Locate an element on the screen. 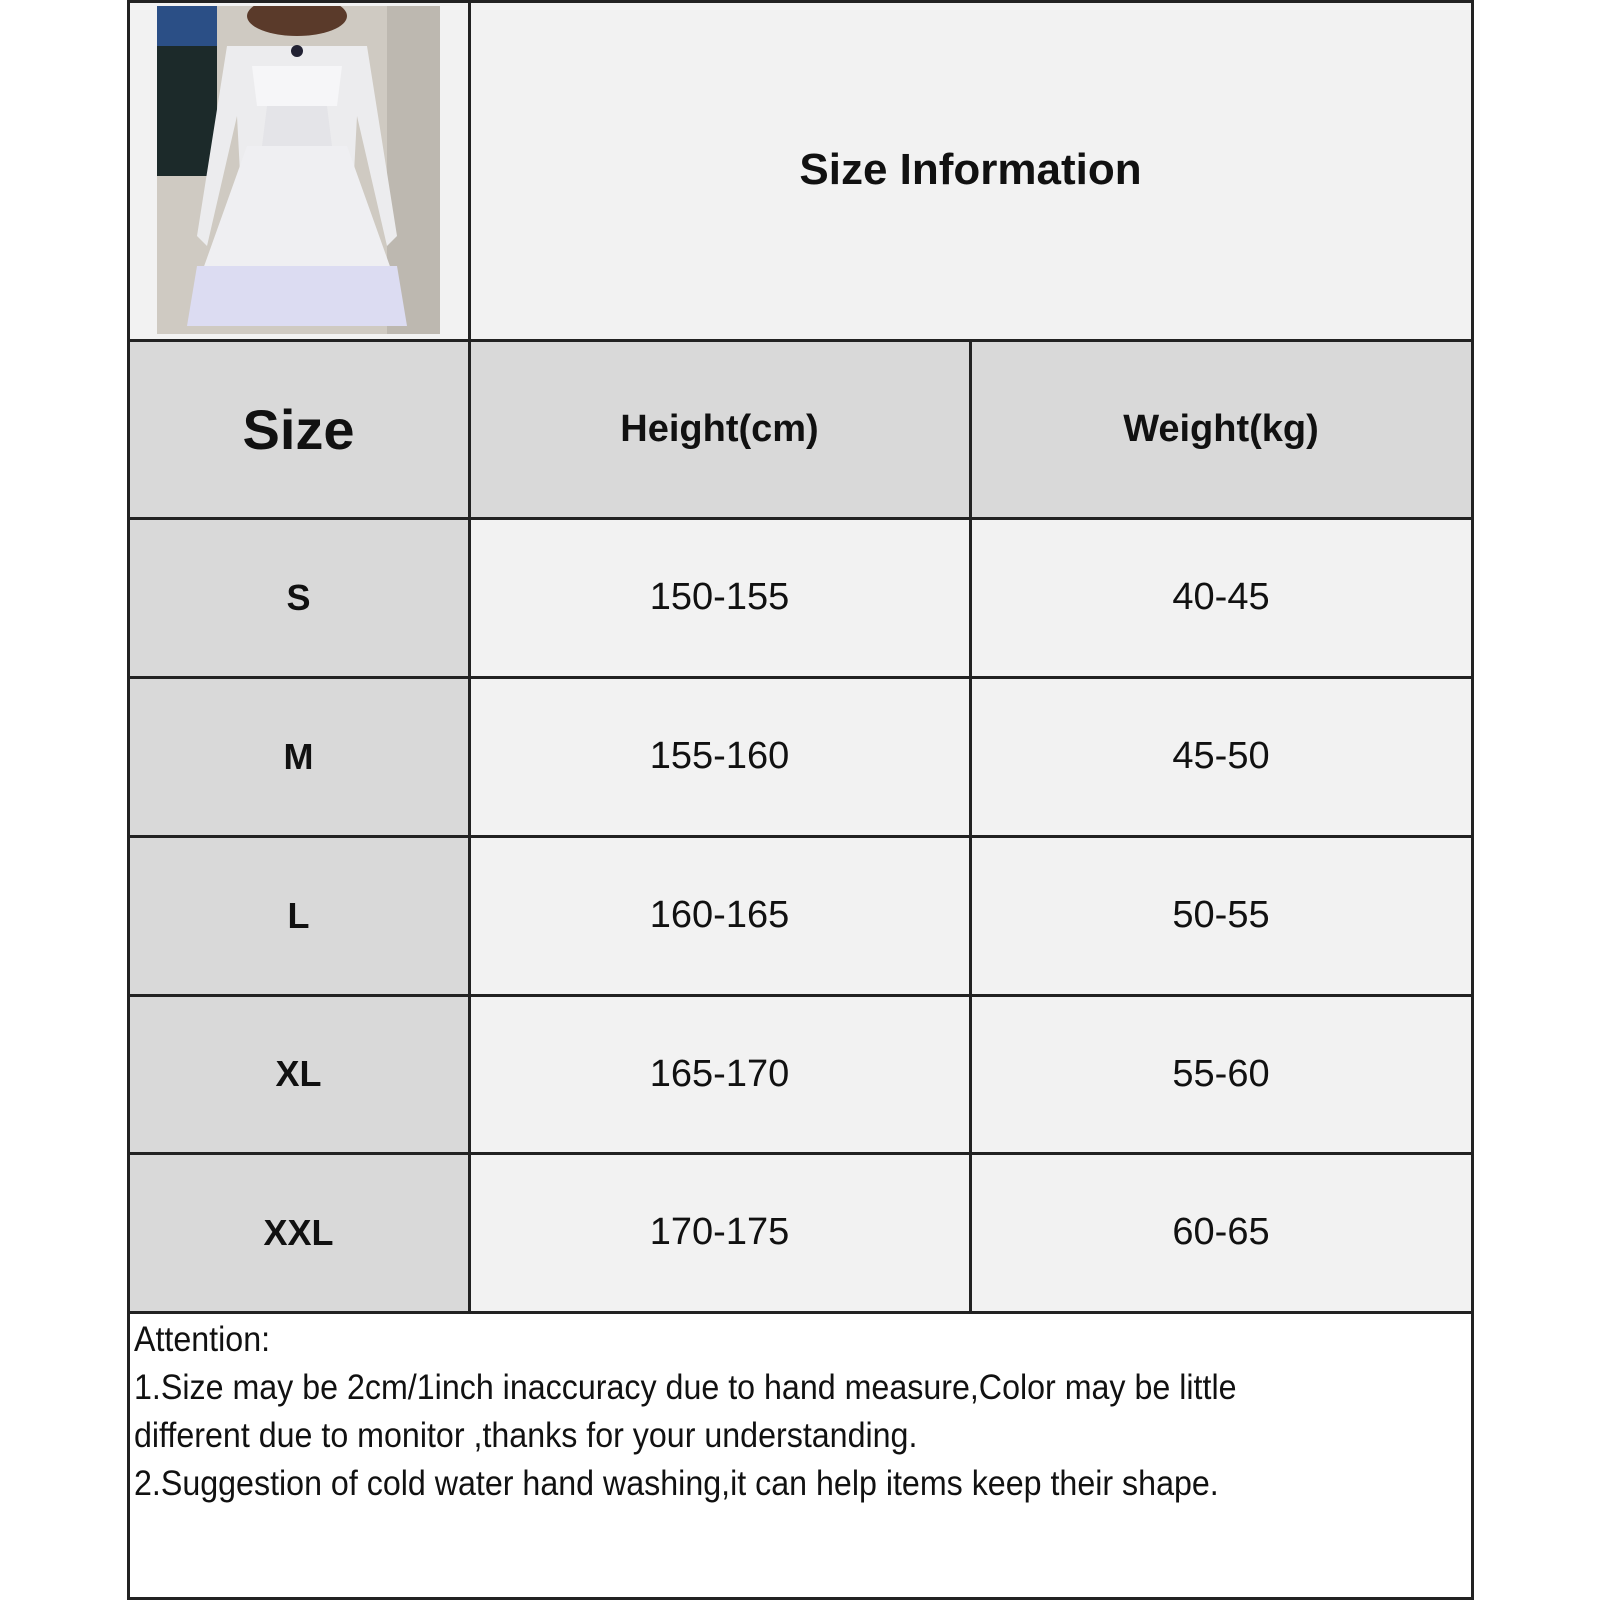  size-value: M is located at coordinates (298, 756).